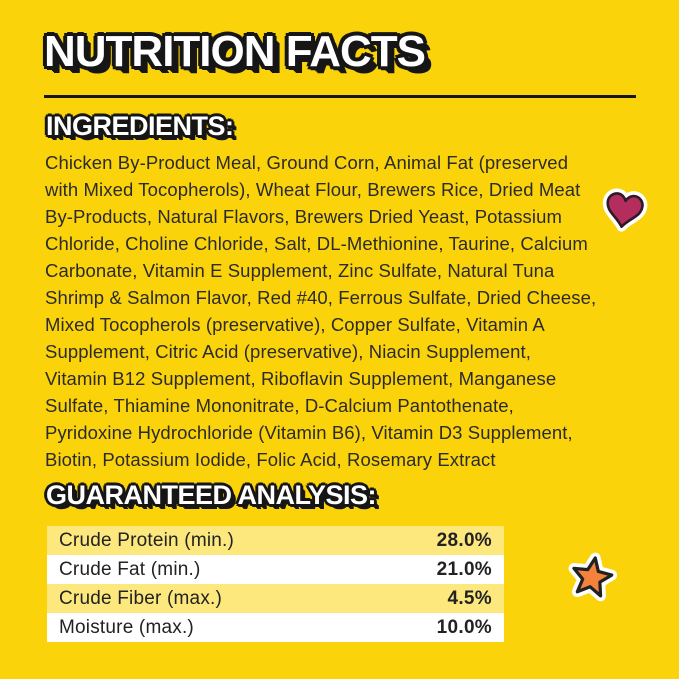 The height and width of the screenshot is (679, 679). Describe the element at coordinates (275, 598) in the screenshot. I see `table-row-crude-fiber: Crude Fiber (max.) 4.5%` at that location.